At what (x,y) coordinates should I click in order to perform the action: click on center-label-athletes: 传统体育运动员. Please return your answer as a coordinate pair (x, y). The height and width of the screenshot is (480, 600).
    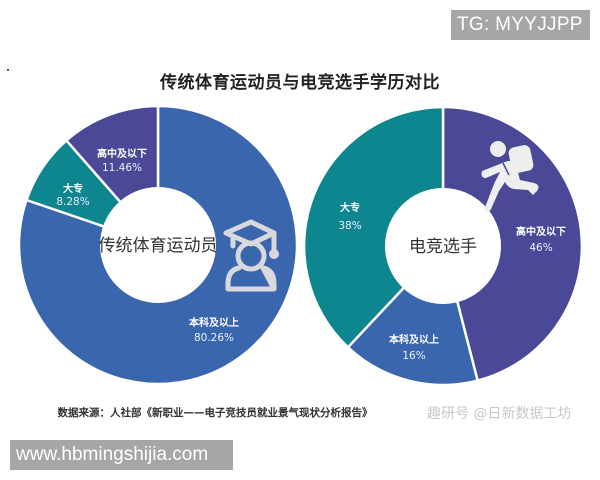
    Looking at the image, I should click on (158, 246).